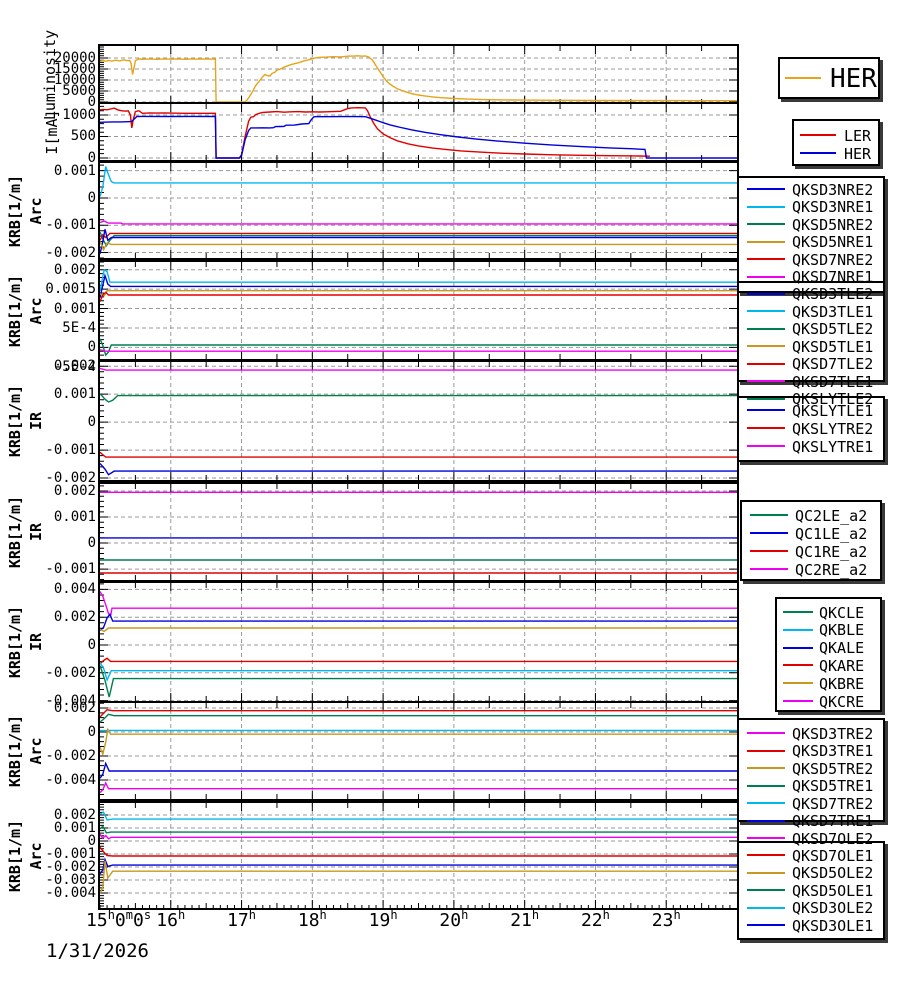 This screenshot has width=900, height=984. Describe the element at coordinates (766, 733) in the screenshot. I see `legend-swatch-QKSD3TRE2` at that location.